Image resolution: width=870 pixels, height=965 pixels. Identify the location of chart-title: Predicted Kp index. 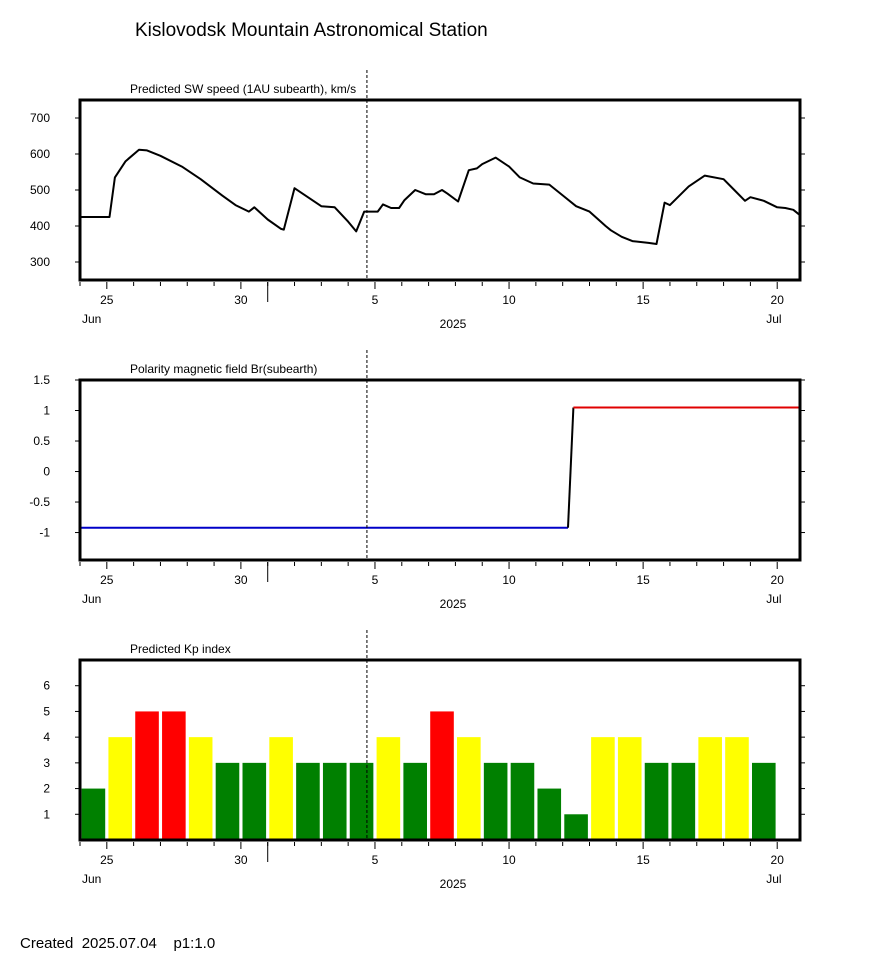
(180, 649).